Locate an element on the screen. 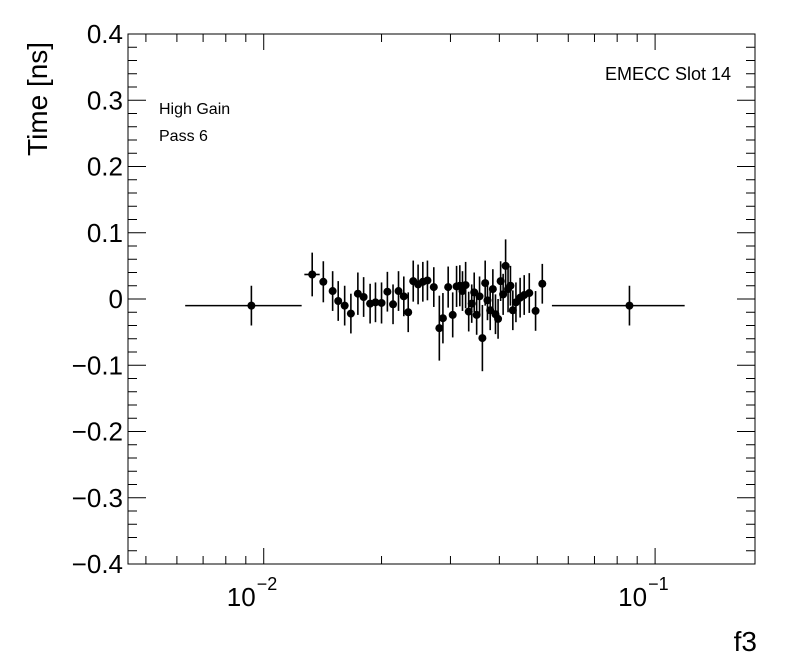 The height and width of the screenshot is (672, 796). y-tick-label: 0.1 is located at coordinates (105, 233).